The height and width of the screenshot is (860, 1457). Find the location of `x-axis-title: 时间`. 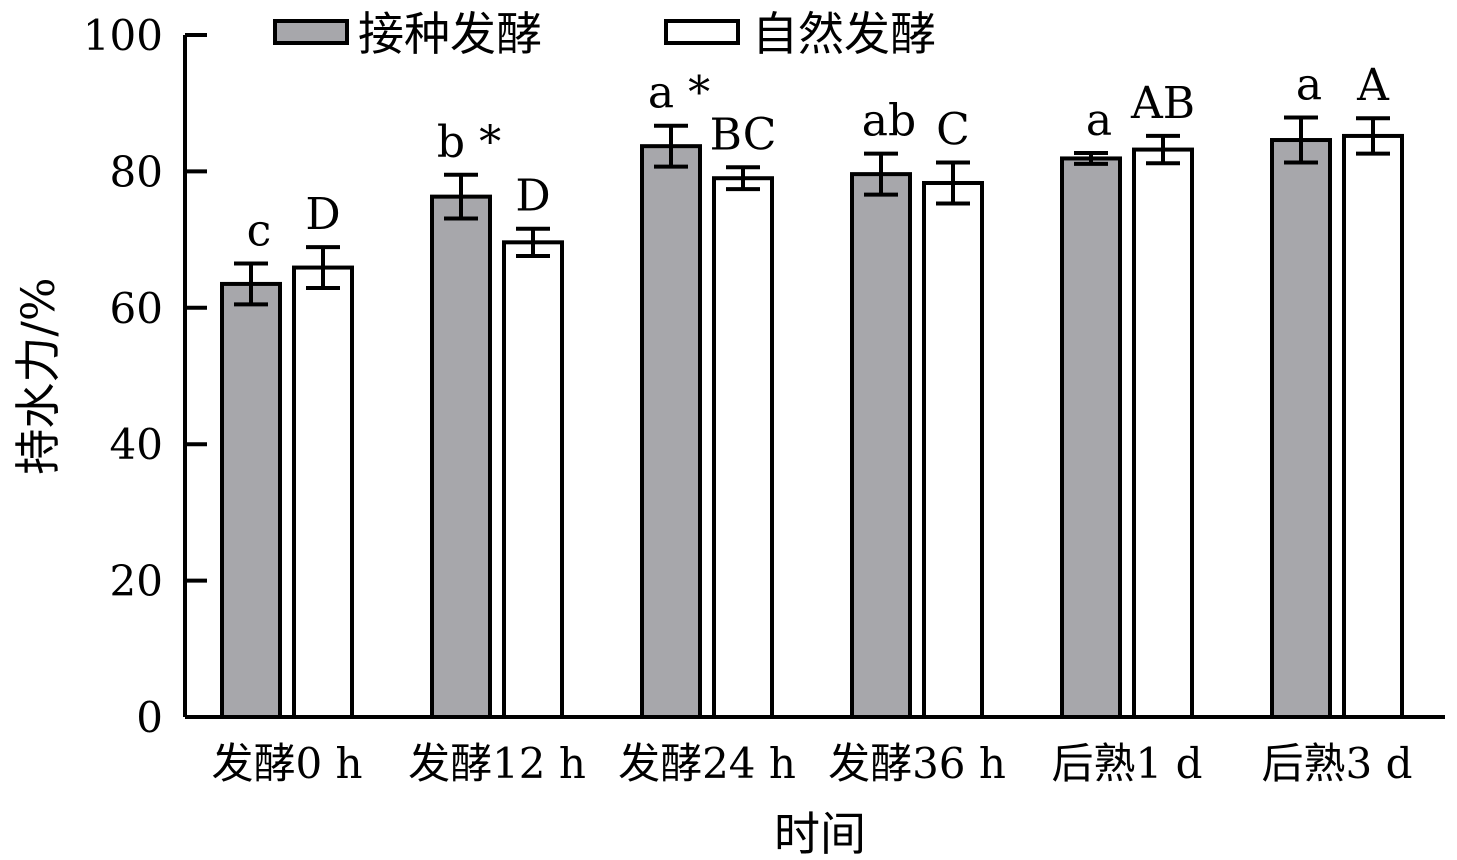

x-axis-title: 时间 is located at coordinates (820, 833).